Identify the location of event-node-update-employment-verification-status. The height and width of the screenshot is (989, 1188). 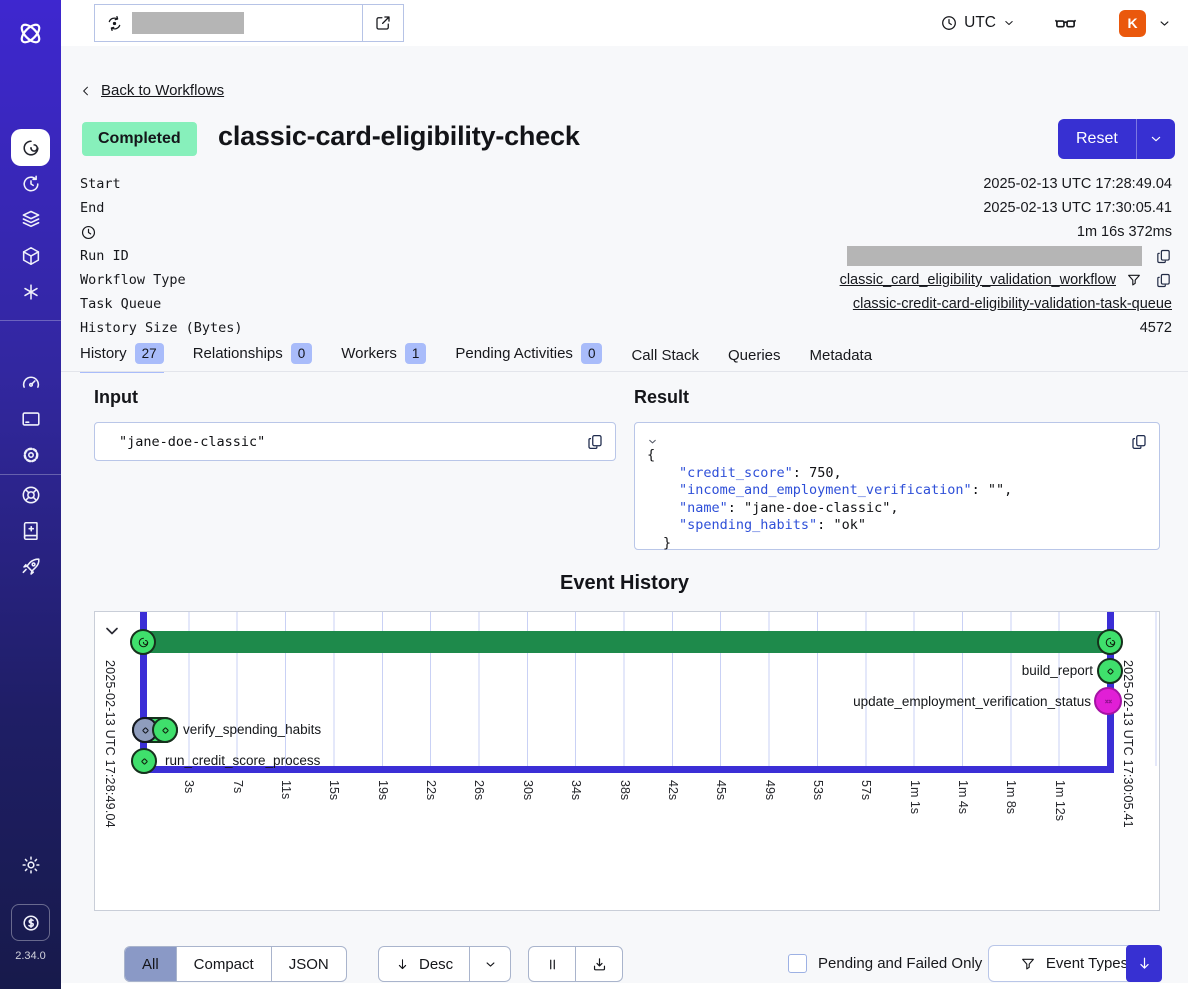
(1108, 701).